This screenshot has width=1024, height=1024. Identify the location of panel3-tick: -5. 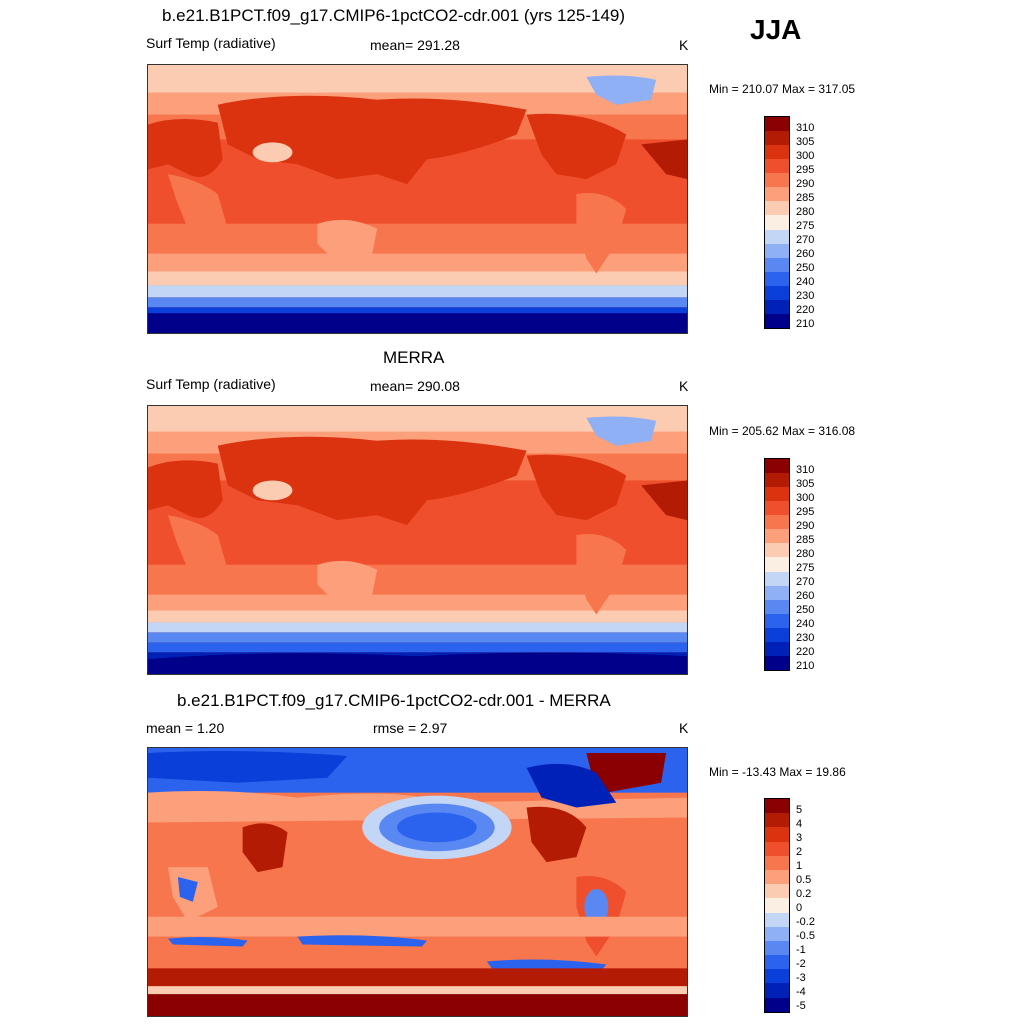
(801, 1006).